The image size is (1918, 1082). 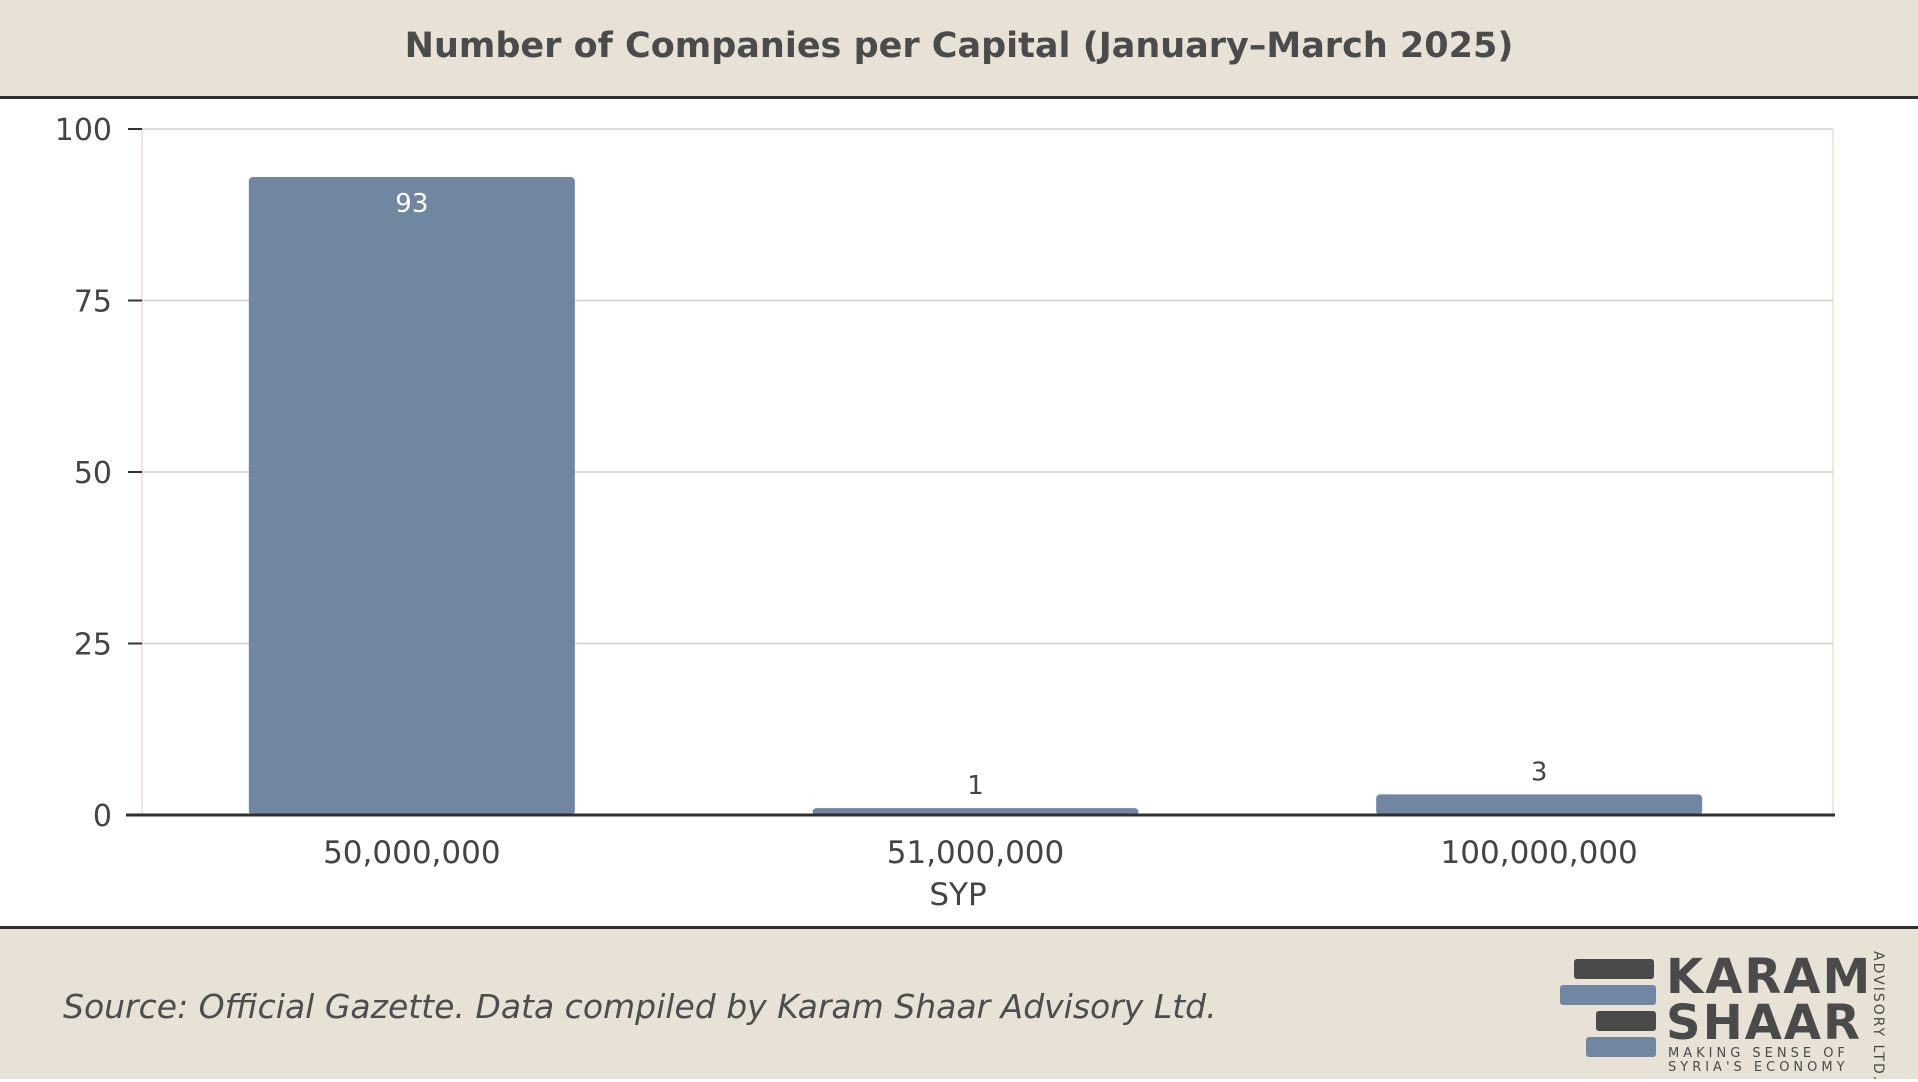 What do you see at coordinates (102, 816) in the screenshot?
I see `y-tick-label: 0` at bounding box center [102, 816].